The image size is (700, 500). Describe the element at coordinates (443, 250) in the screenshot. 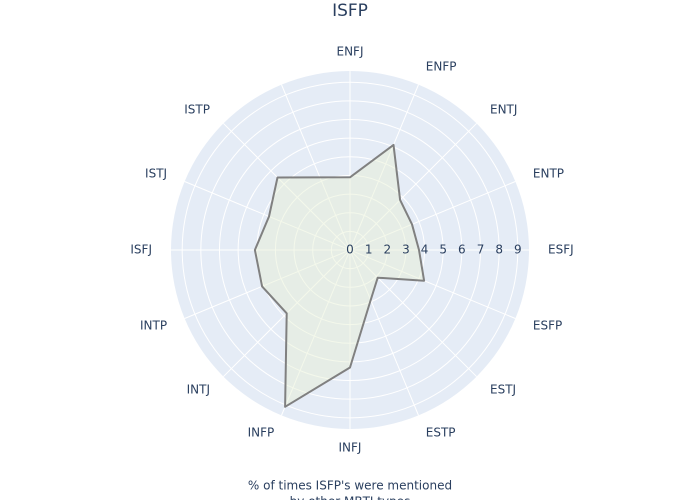

I see `radial-tick-label: 5` at that location.